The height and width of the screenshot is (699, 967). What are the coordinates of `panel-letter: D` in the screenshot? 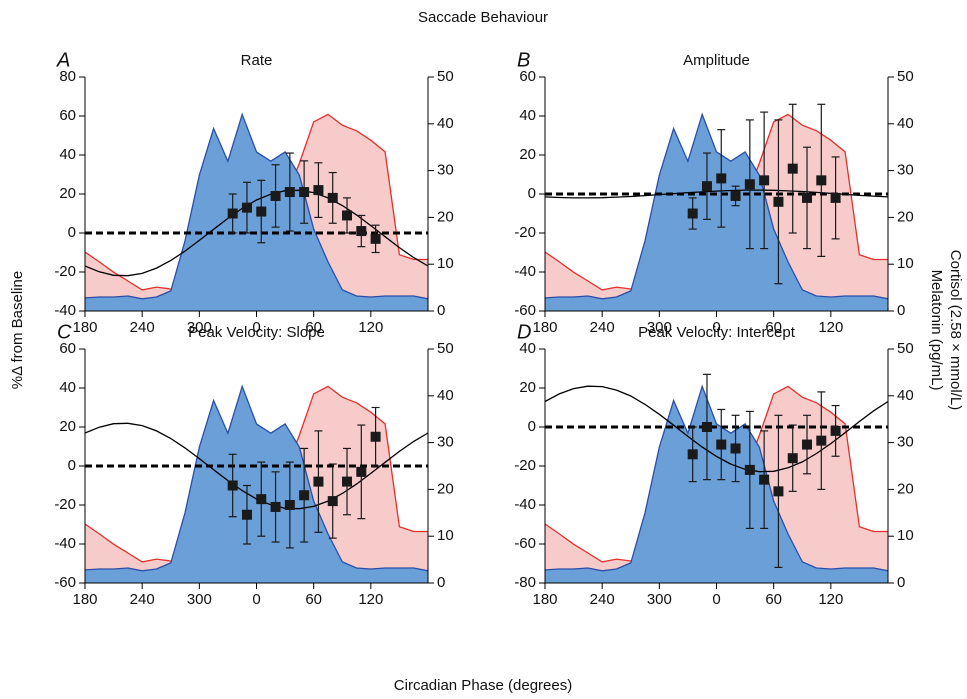 It's located at (524, 332).